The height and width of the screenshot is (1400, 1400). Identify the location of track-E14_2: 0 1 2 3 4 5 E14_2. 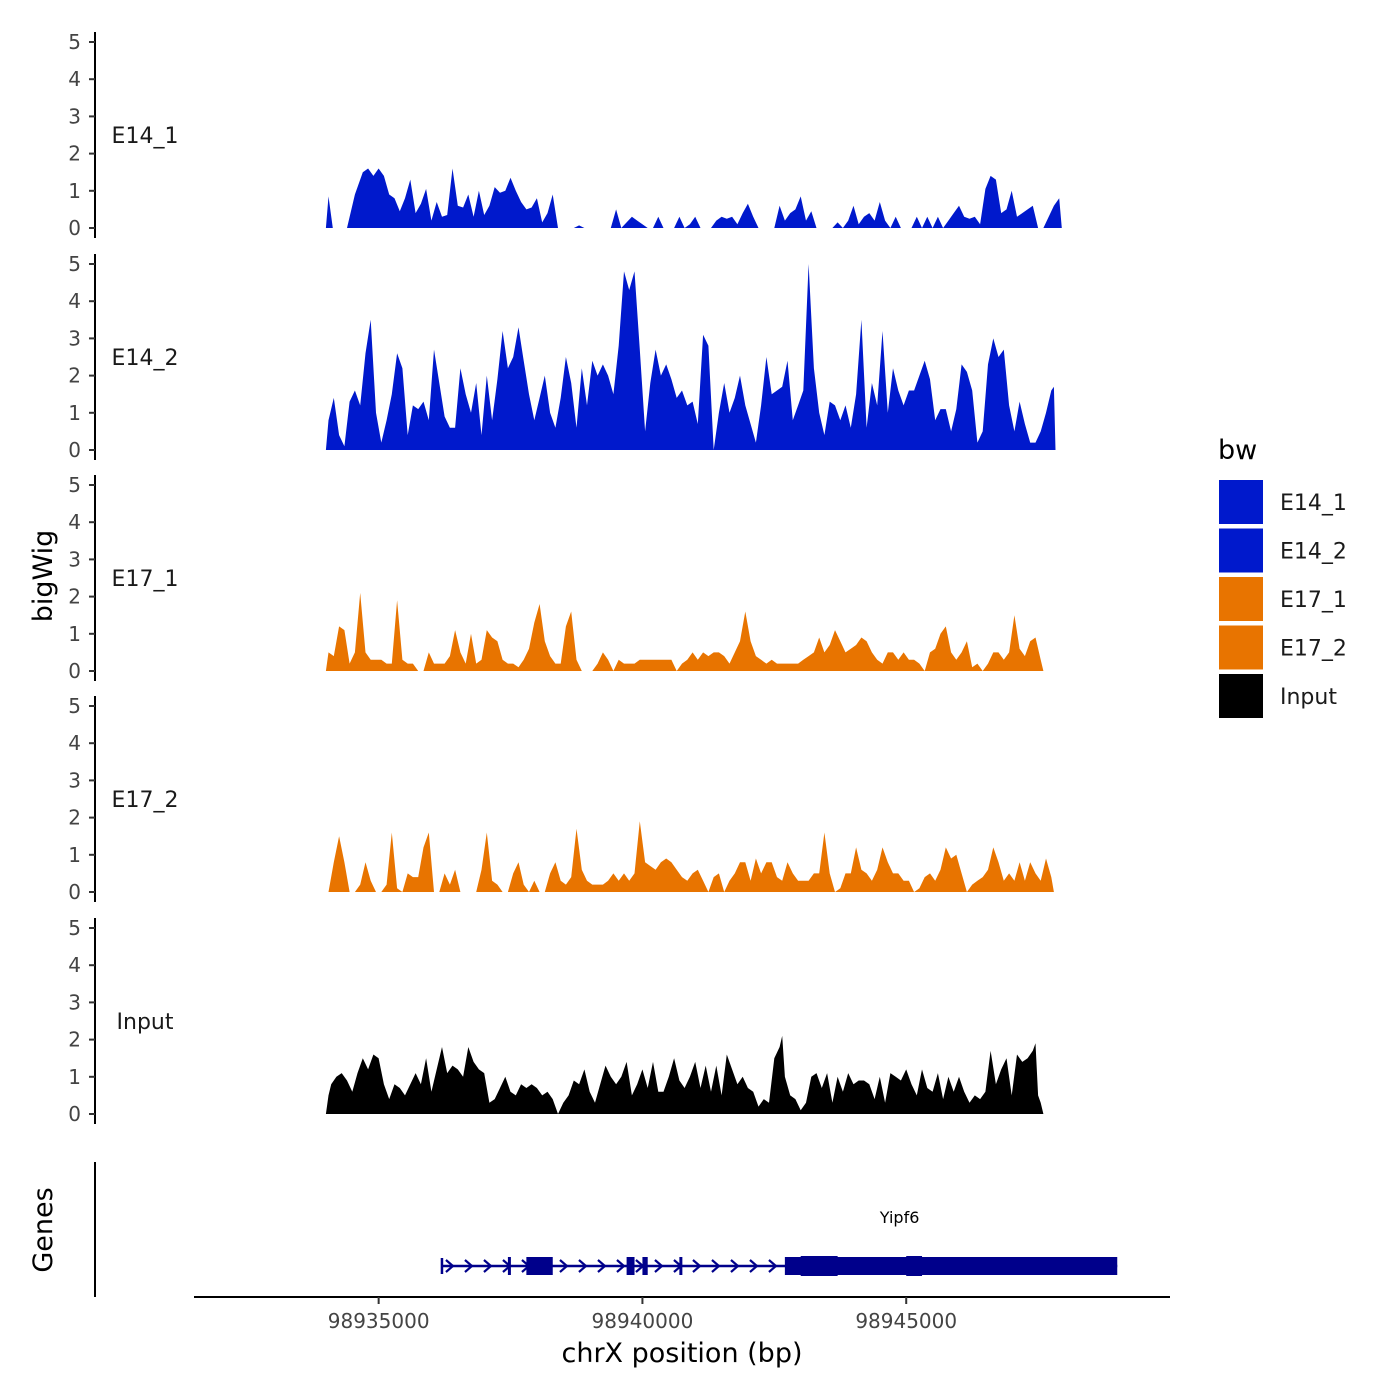
(562, 357).